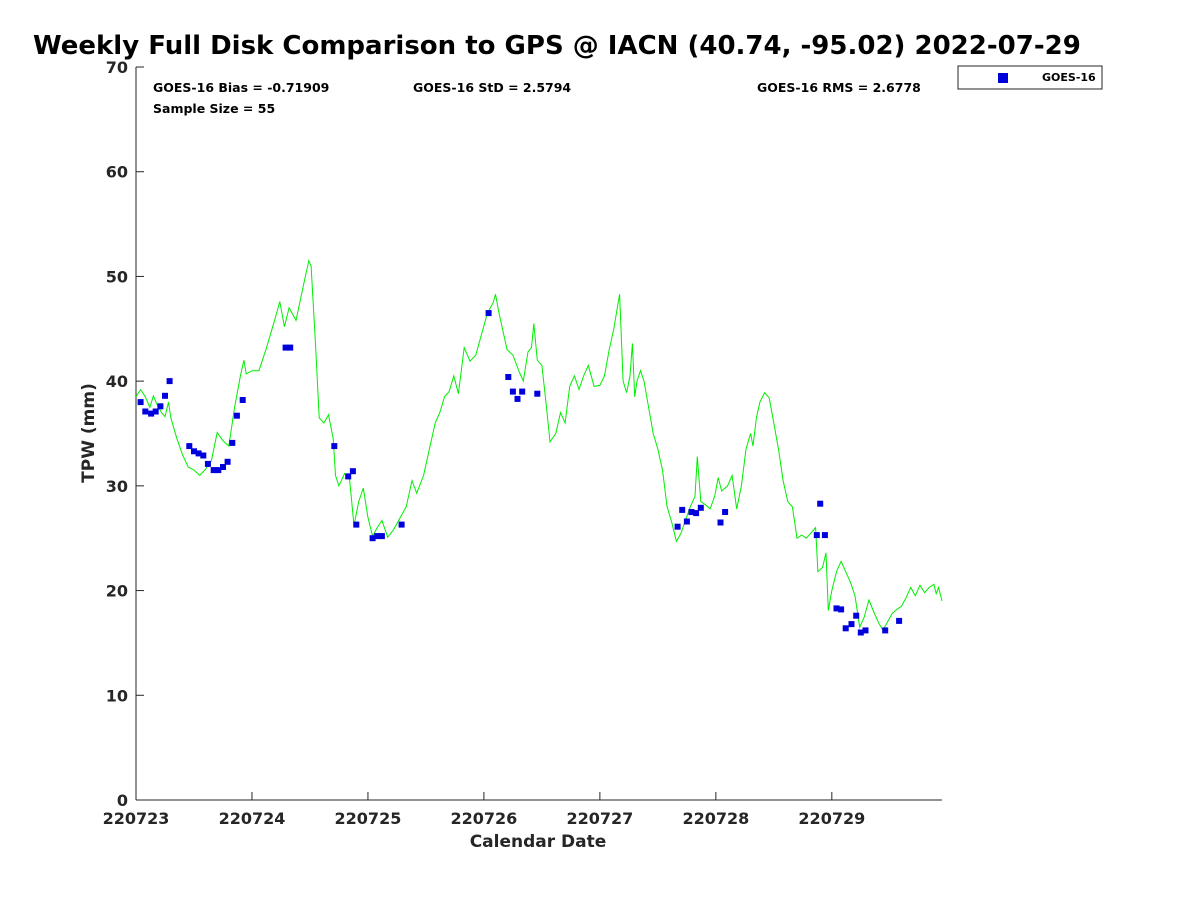 The height and width of the screenshot is (900, 1200). Describe the element at coordinates (117, 695) in the screenshot. I see `y-tick-label: 10` at that location.